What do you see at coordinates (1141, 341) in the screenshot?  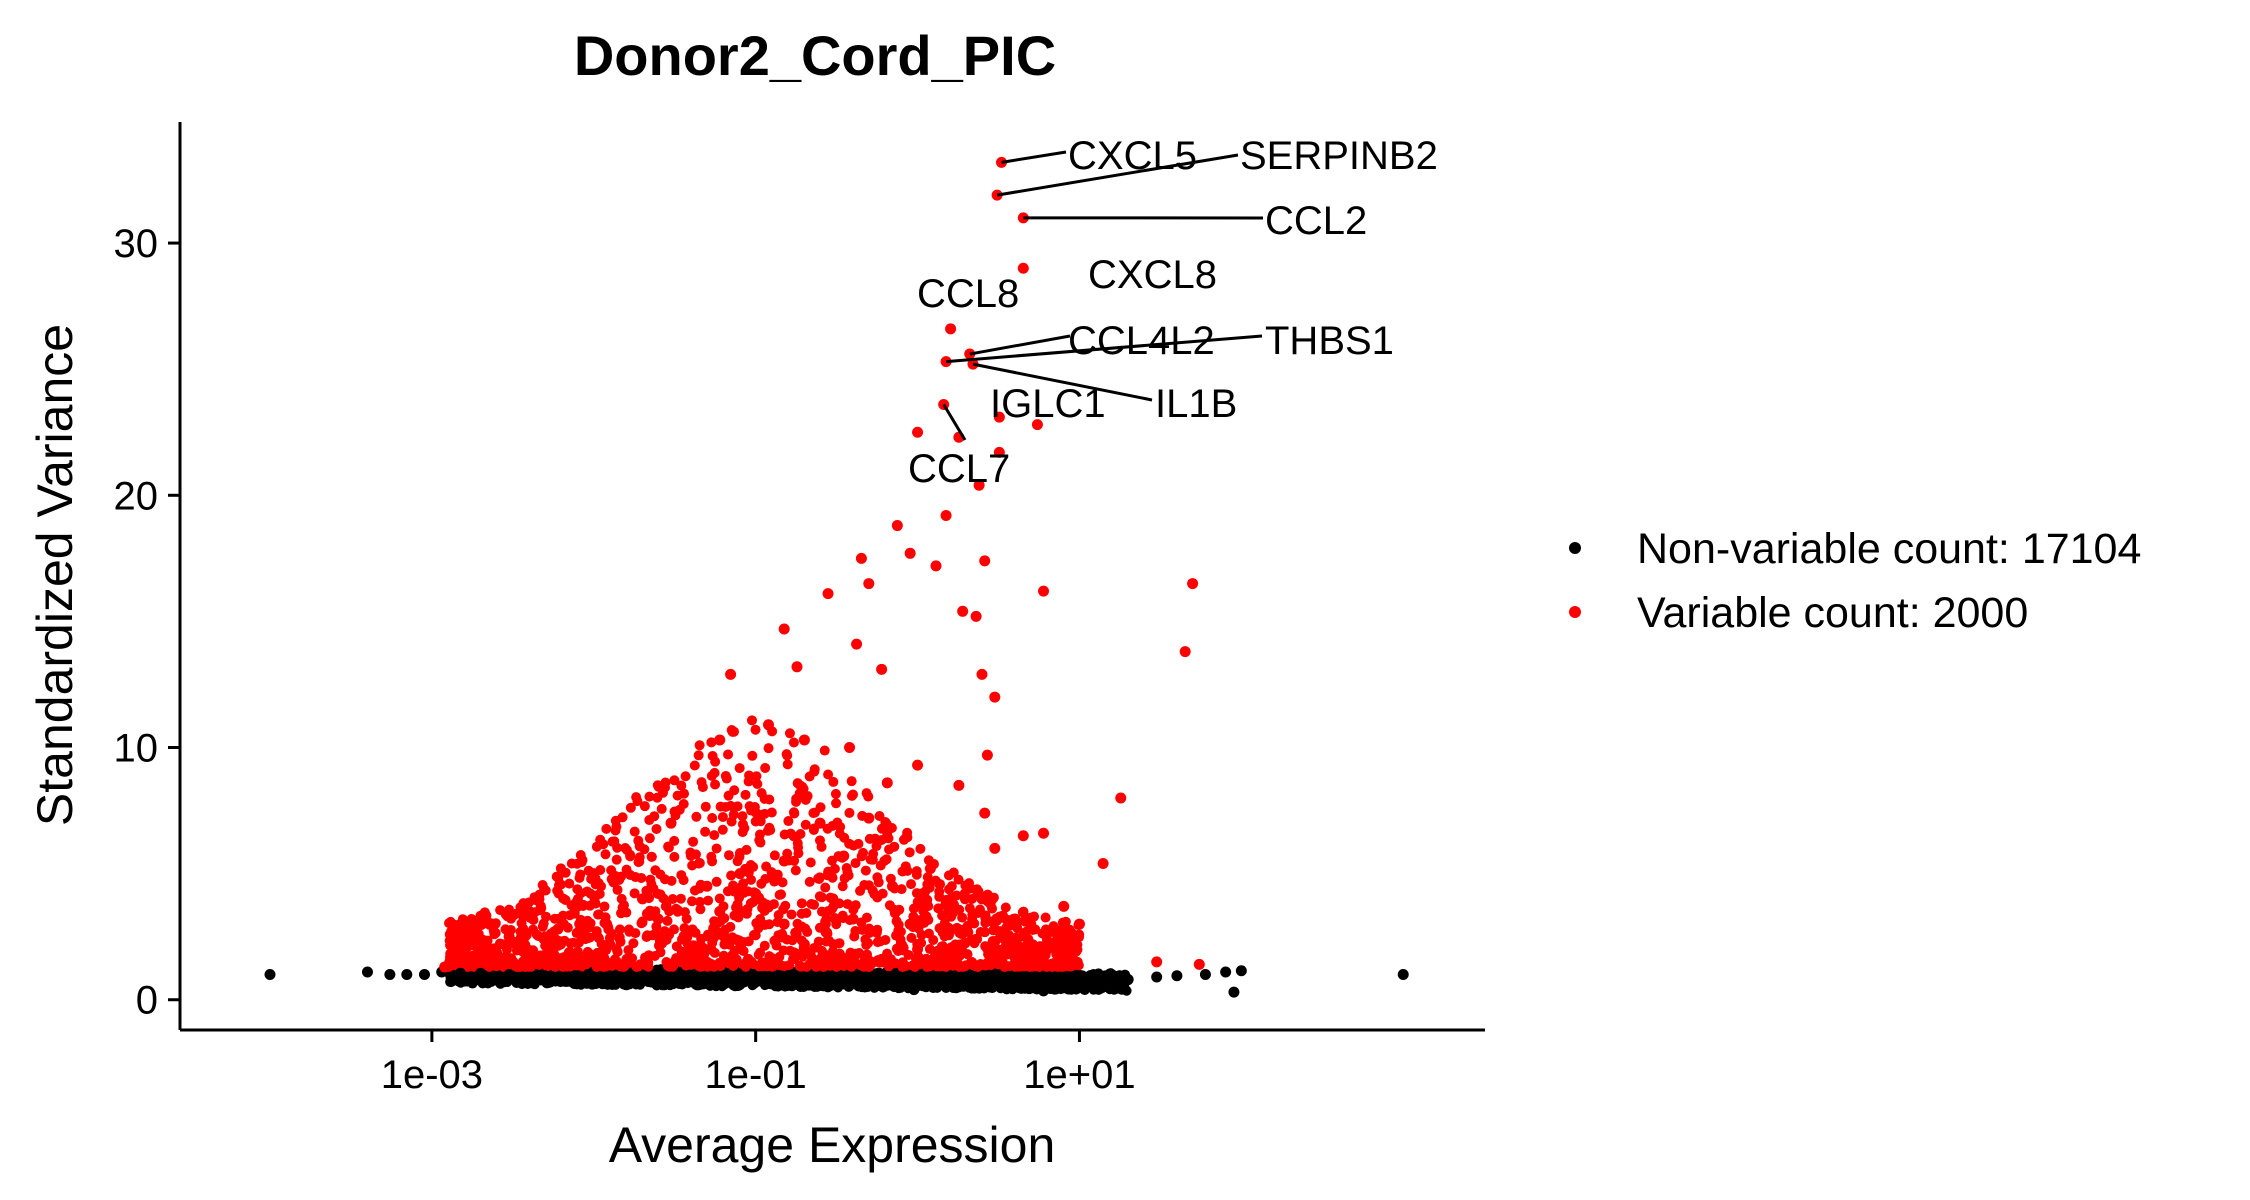 I see `gene-label: CCL4L2` at bounding box center [1141, 341].